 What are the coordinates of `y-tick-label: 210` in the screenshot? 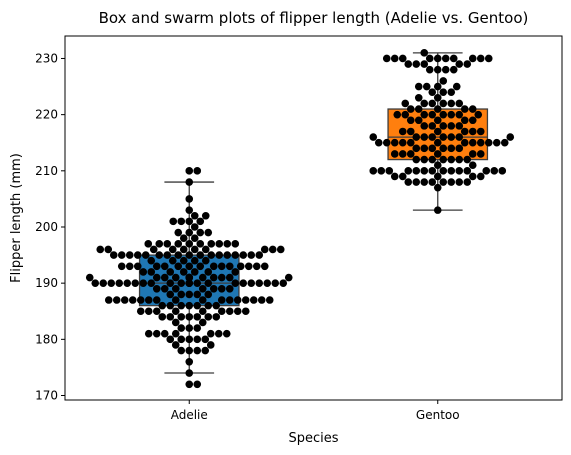 It's located at (46, 171).